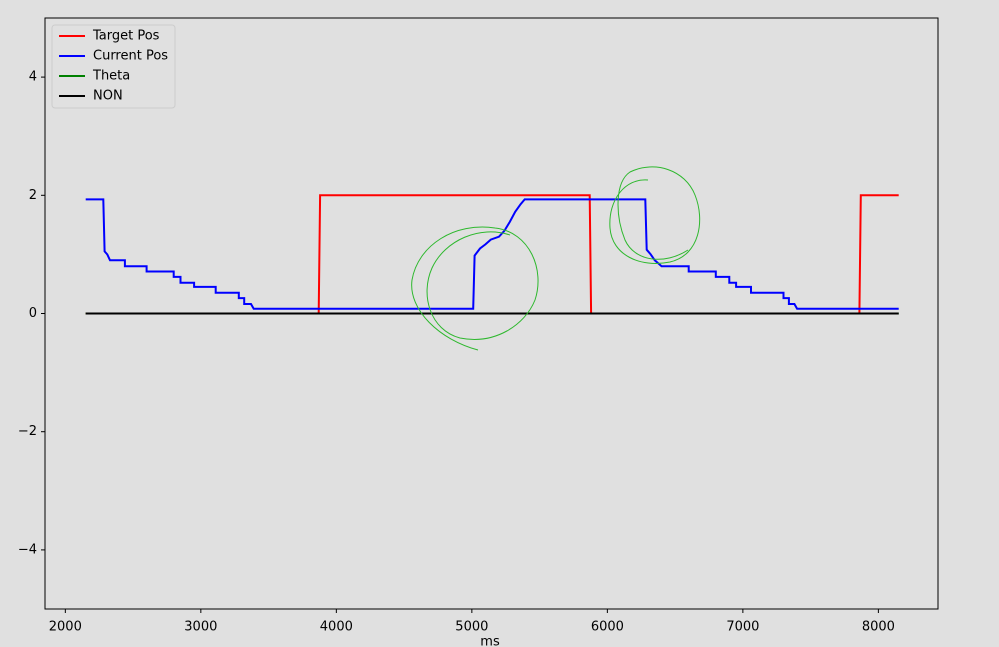 Image resolution: width=999 pixels, height=647 pixels. What do you see at coordinates (108, 96) in the screenshot?
I see `legend-label: NON` at bounding box center [108, 96].